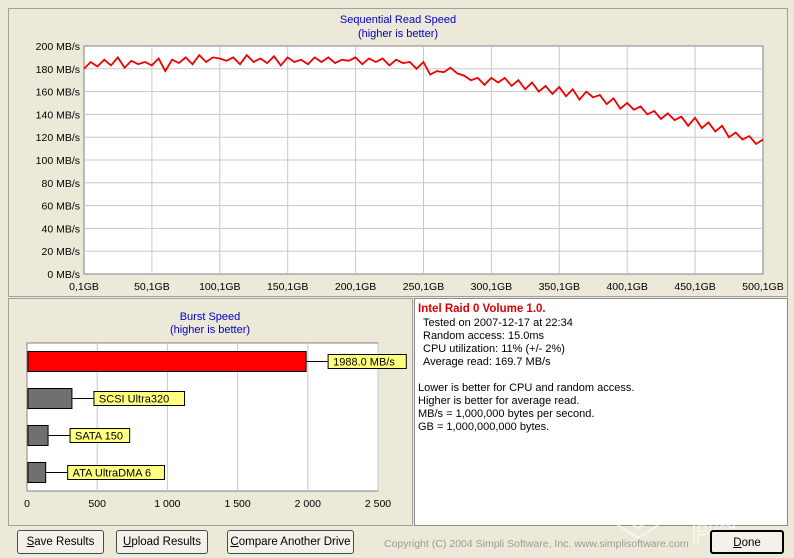 Image resolution: width=794 pixels, height=558 pixels. I want to click on done-hotkey: D, so click(737, 543).